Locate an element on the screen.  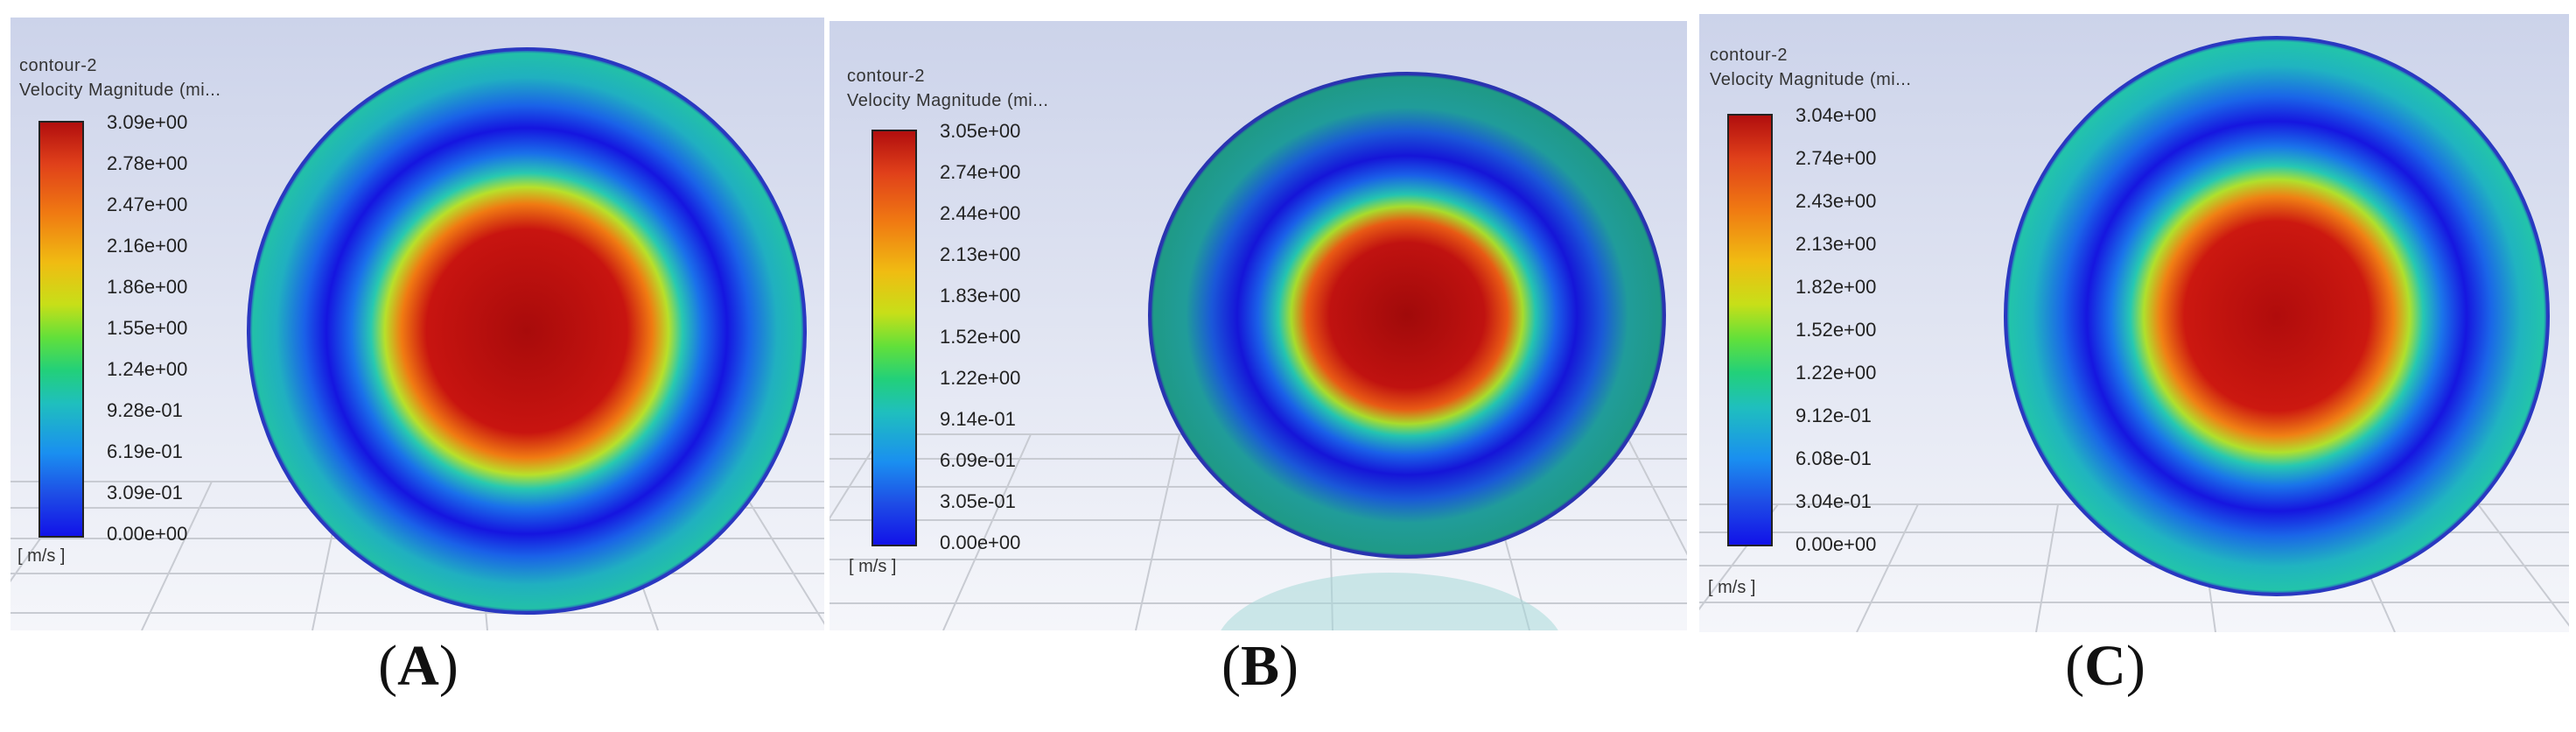
tick-label: 6.09e-01 is located at coordinates (978, 460).